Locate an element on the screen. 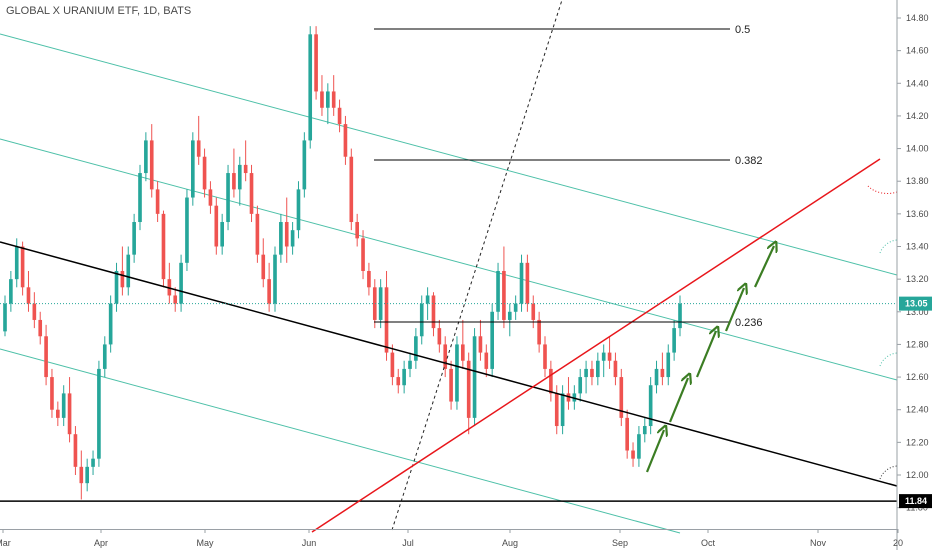  x-tick-label: Sep is located at coordinates (620, 543).